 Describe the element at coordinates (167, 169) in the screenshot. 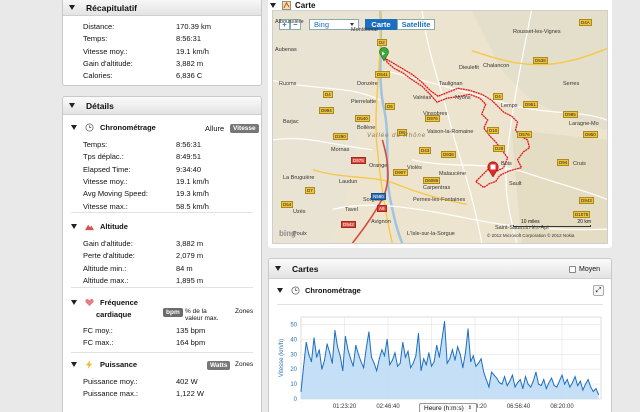

I see `stat-row: Elapsed Time: 9:34:40` at that location.